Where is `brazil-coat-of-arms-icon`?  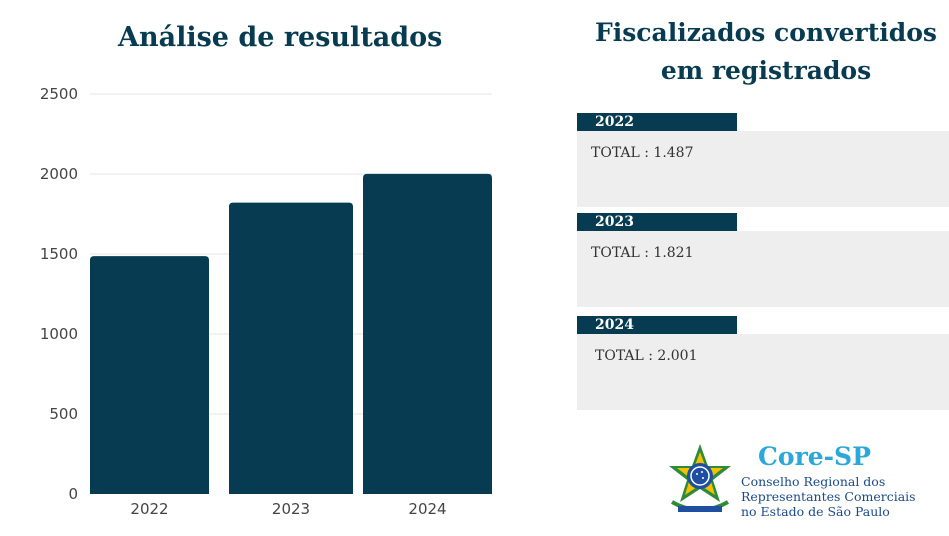 brazil-coat-of-arms-icon is located at coordinates (700, 478).